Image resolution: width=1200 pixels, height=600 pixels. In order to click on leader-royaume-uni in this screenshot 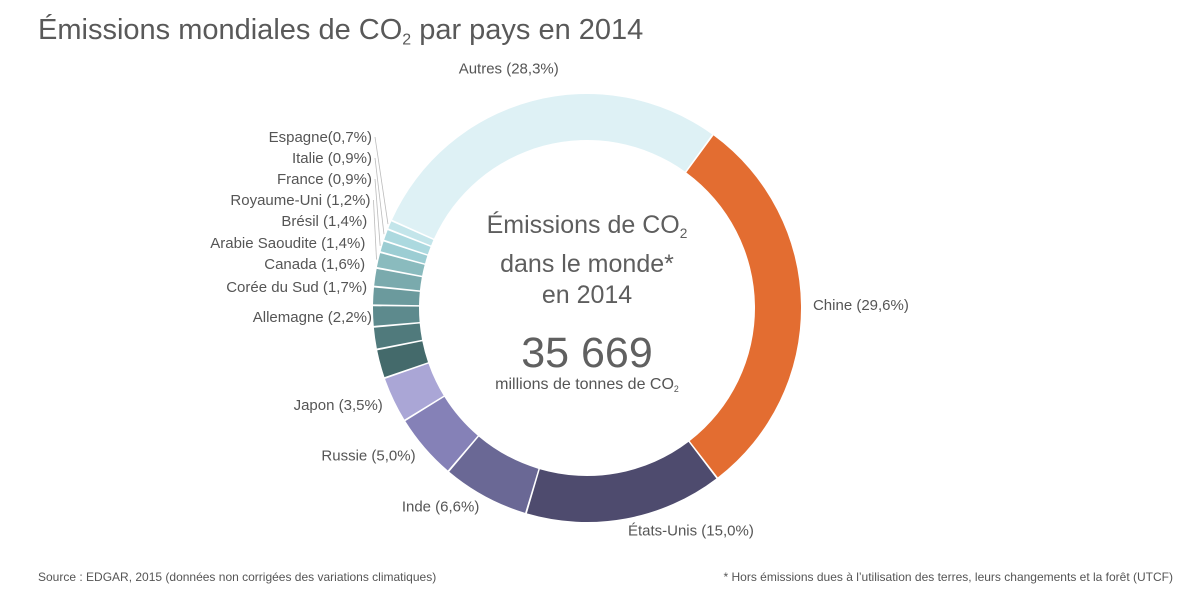, I will do `click(375, 229)`.